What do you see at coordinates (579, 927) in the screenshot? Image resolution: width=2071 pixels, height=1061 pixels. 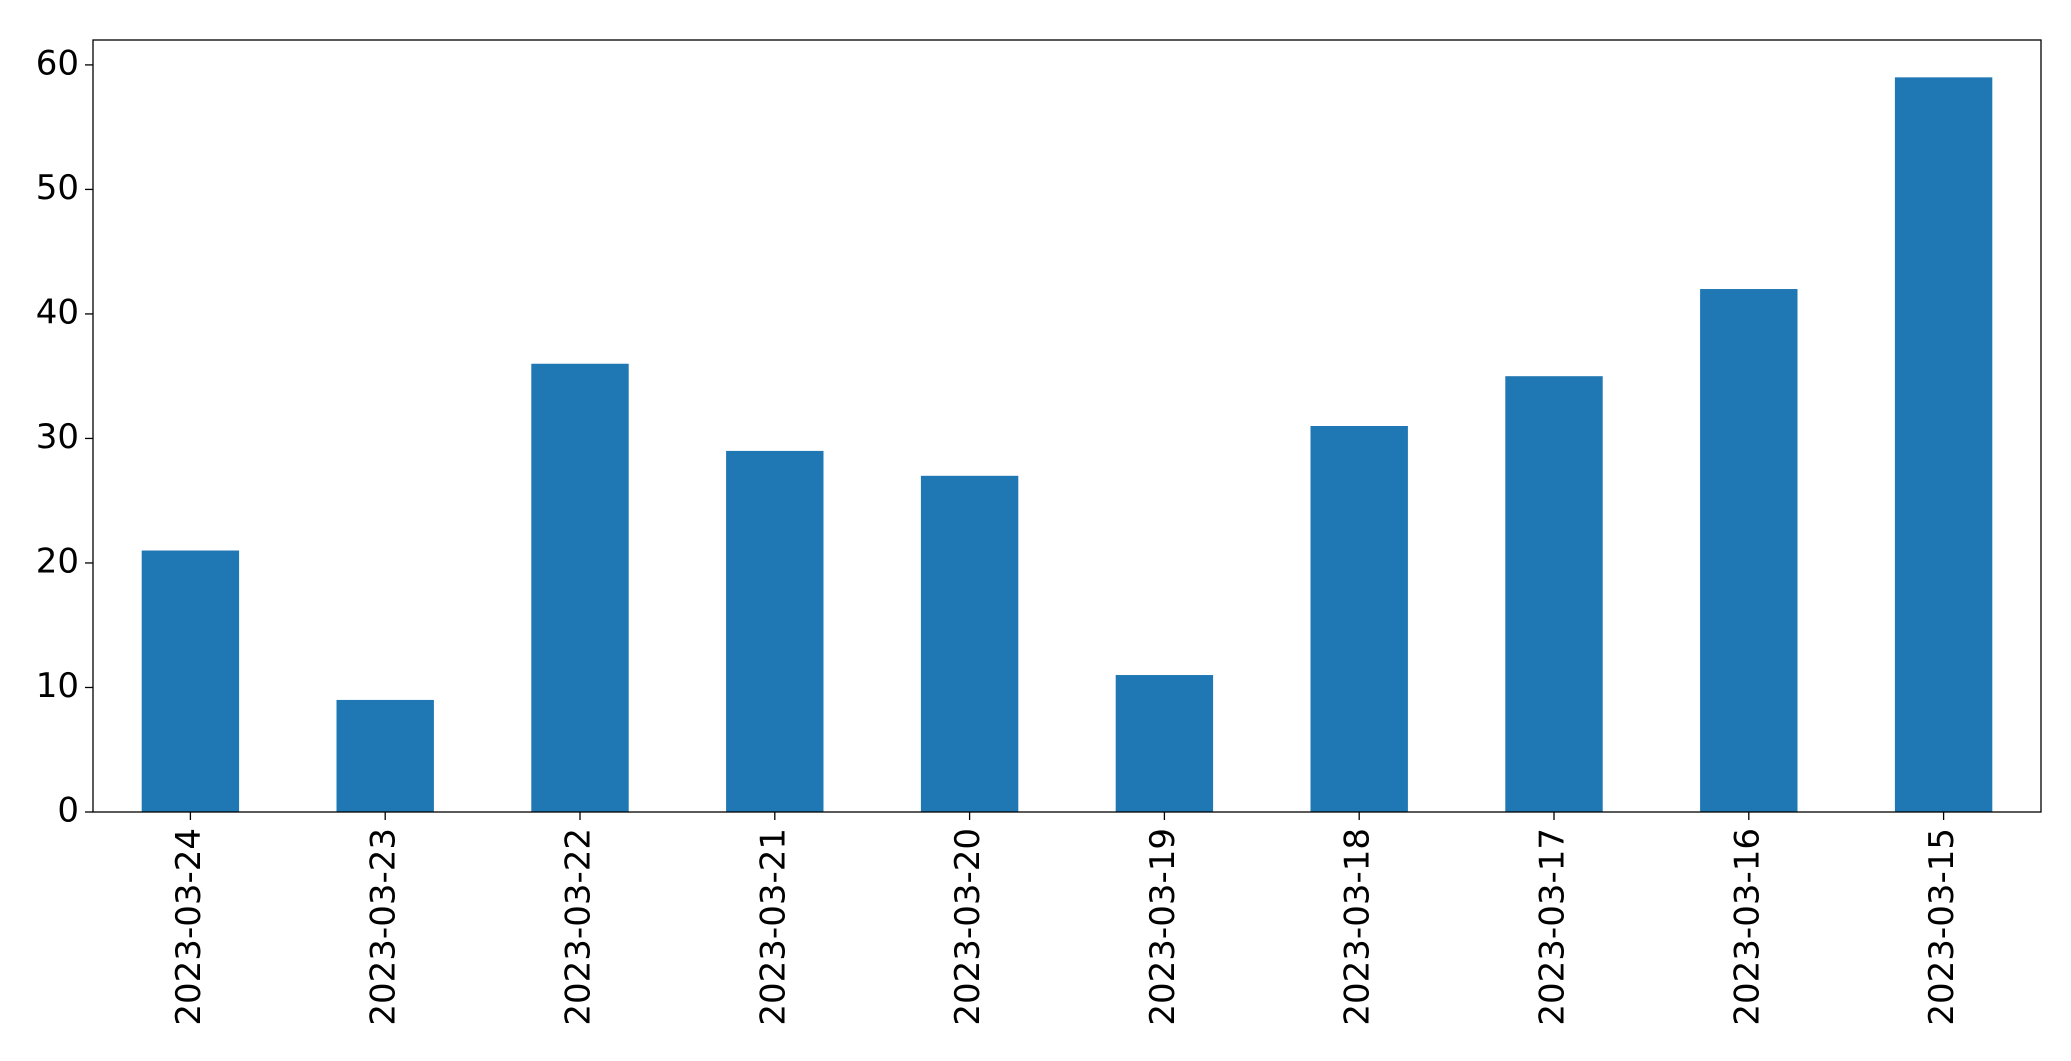 I see `x-tick-label: 2023-03-22` at bounding box center [579, 927].